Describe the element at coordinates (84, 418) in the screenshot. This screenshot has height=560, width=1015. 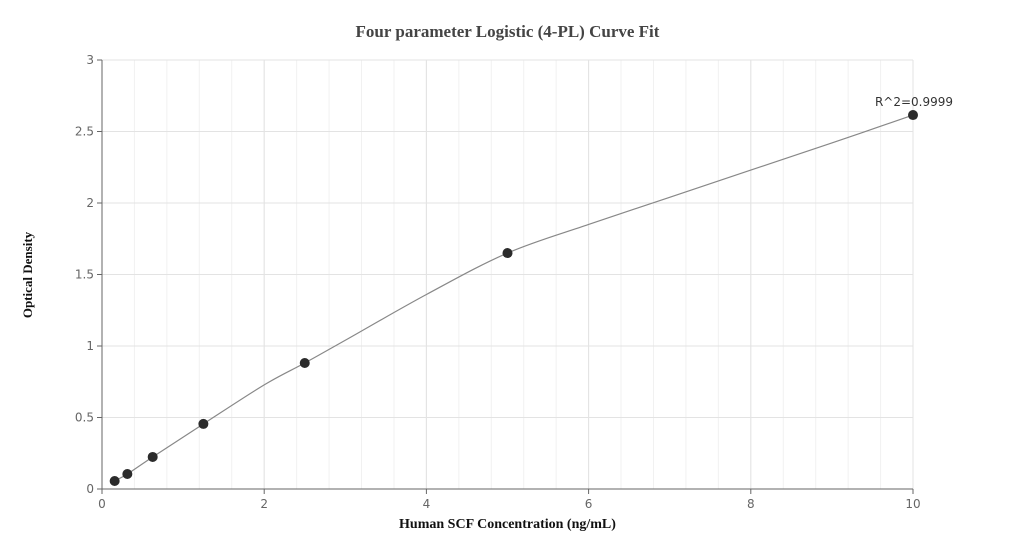
I see `y-tick-label: 0.5` at that location.